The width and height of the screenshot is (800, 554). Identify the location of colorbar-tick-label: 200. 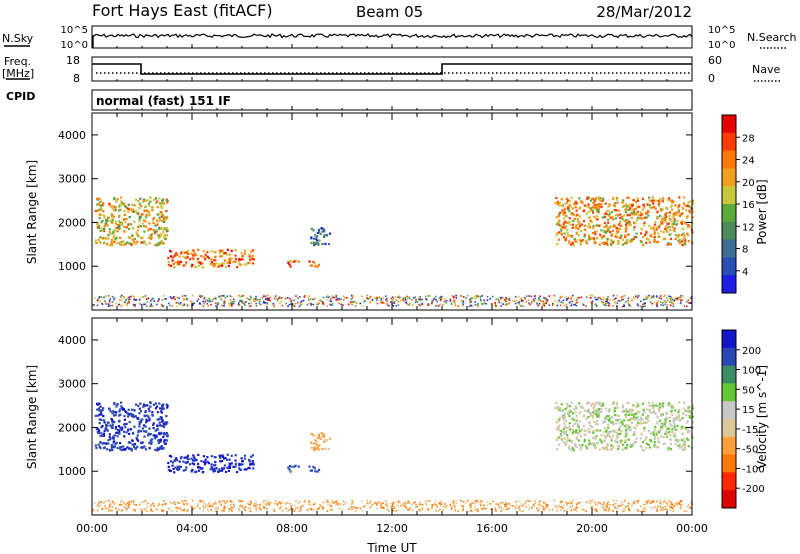
(751, 351).